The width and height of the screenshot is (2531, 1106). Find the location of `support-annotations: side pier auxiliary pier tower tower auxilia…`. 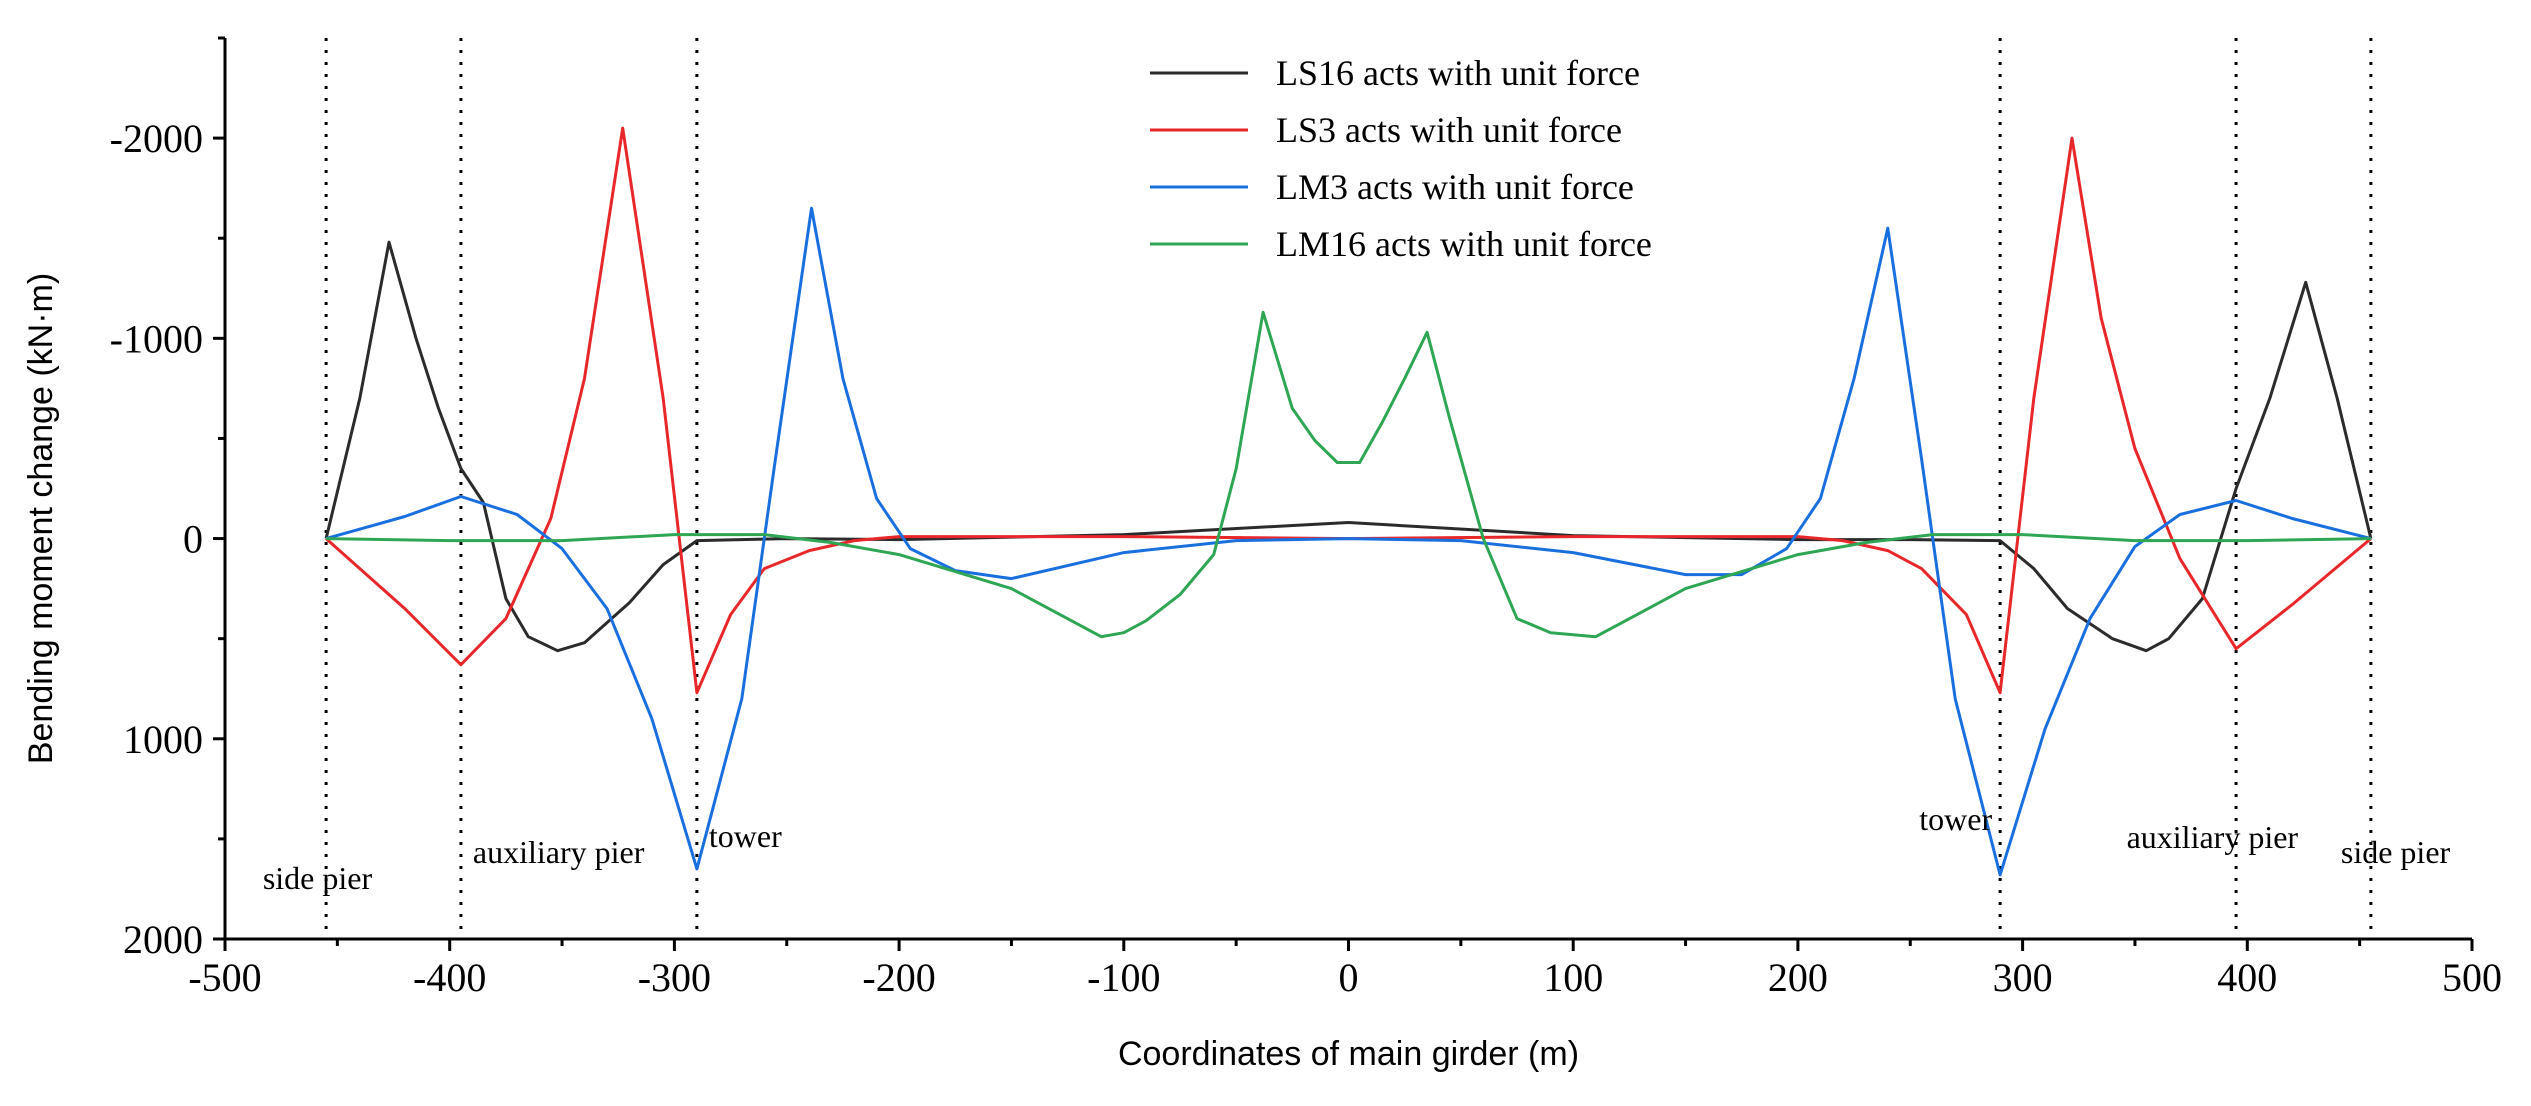

support-annotations: side pier auxiliary pier tower tower auxilia… is located at coordinates (1357, 848).